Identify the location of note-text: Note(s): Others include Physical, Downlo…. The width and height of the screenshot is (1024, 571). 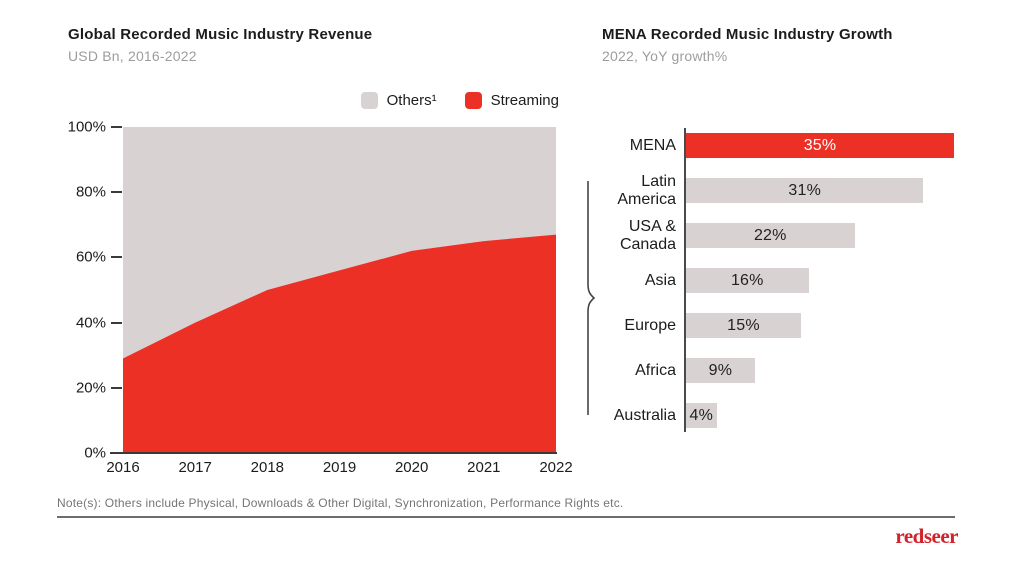
(340, 503).